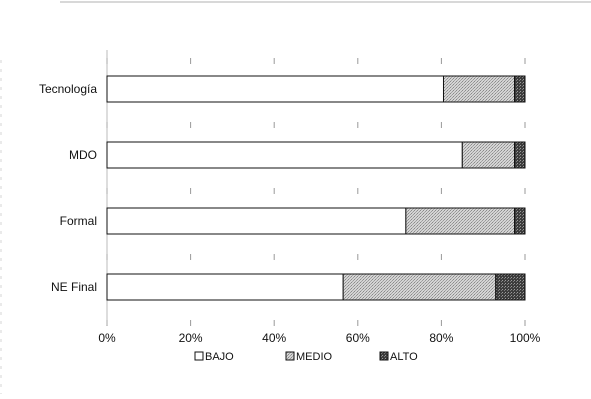  What do you see at coordinates (219, 357) in the screenshot?
I see `legend-label-bajo: BAJO` at bounding box center [219, 357].